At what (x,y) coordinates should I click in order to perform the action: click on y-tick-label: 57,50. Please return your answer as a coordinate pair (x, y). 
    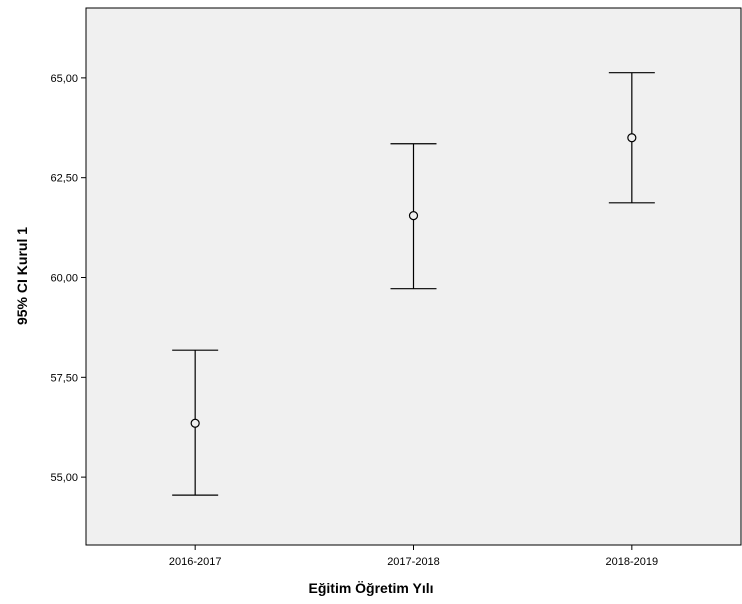
    Looking at the image, I should click on (64, 378).